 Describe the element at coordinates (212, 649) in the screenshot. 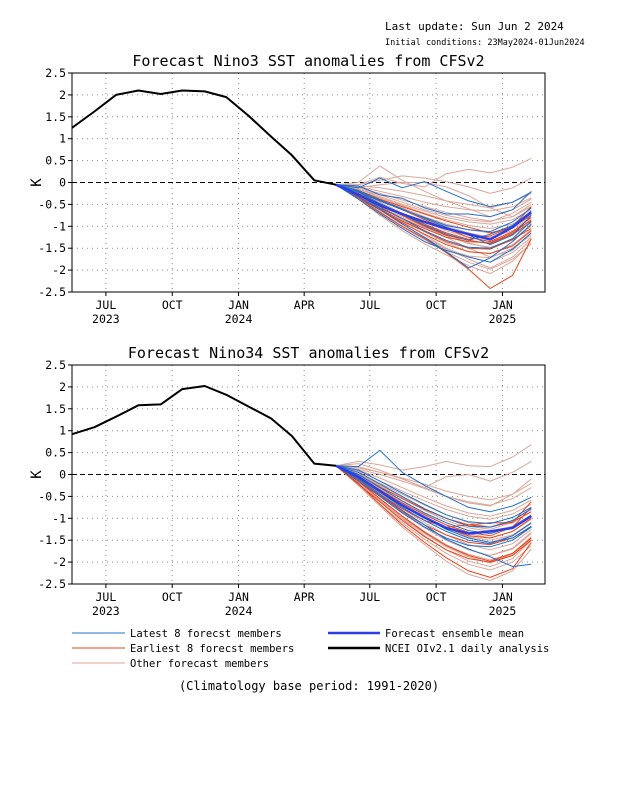

I see `legend-earliest-label: Earliest 8 forecst members` at that location.